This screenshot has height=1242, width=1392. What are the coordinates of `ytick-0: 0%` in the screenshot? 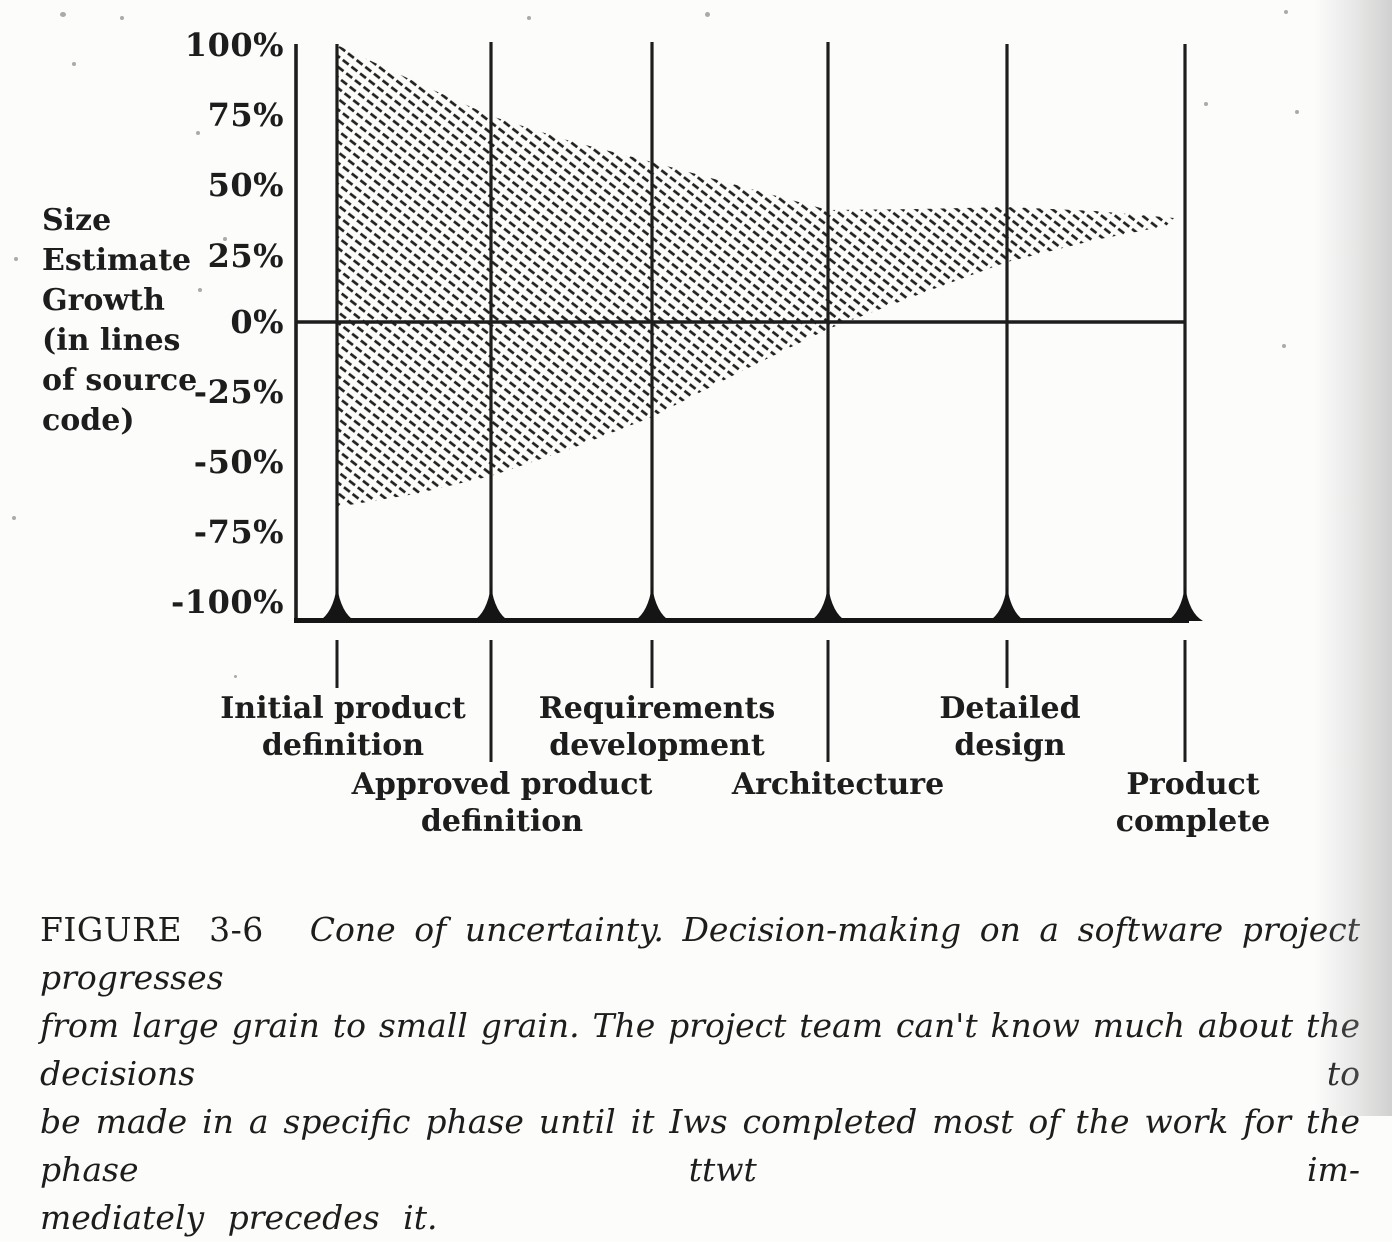 It's located at (257, 322).